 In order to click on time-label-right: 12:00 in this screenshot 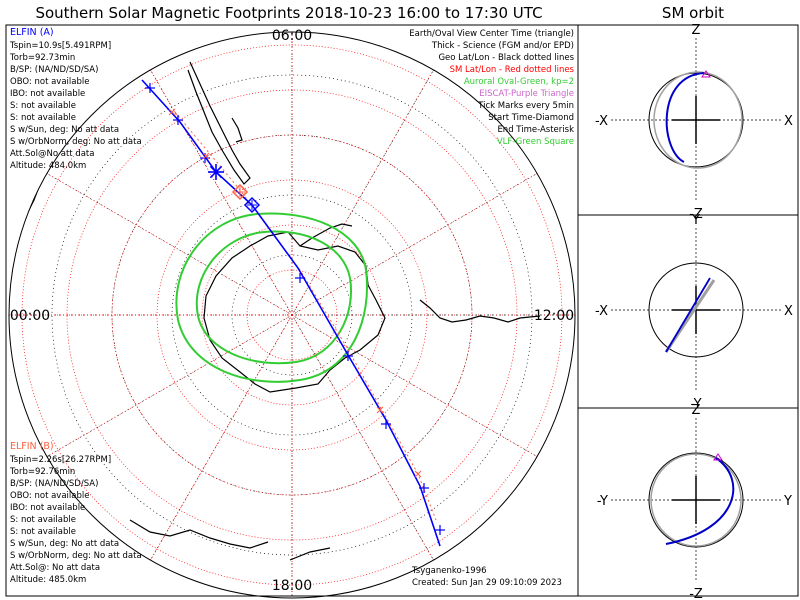, I will do `click(554, 316)`.